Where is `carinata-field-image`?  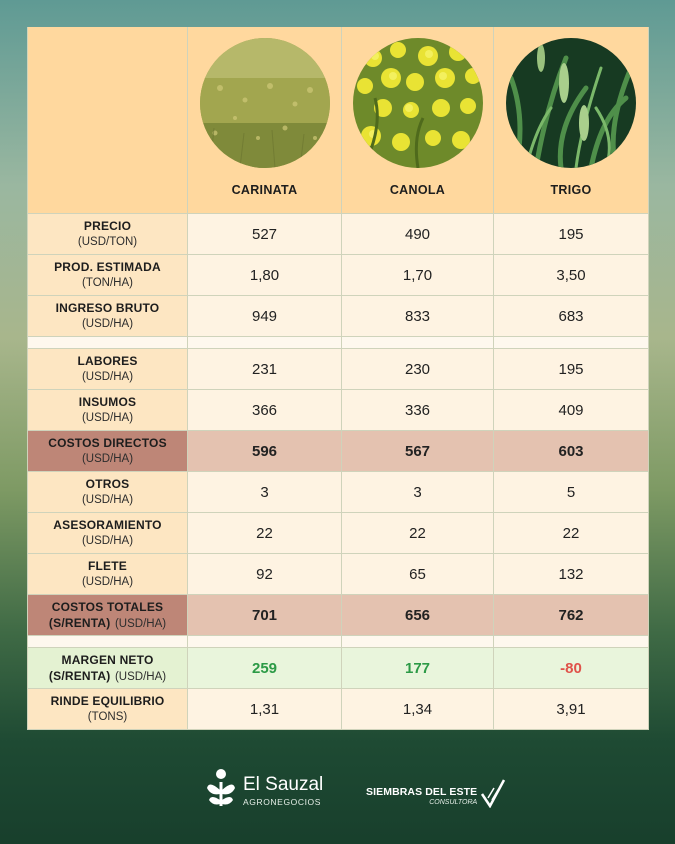
carinata-field-image is located at coordinates (264, 103).